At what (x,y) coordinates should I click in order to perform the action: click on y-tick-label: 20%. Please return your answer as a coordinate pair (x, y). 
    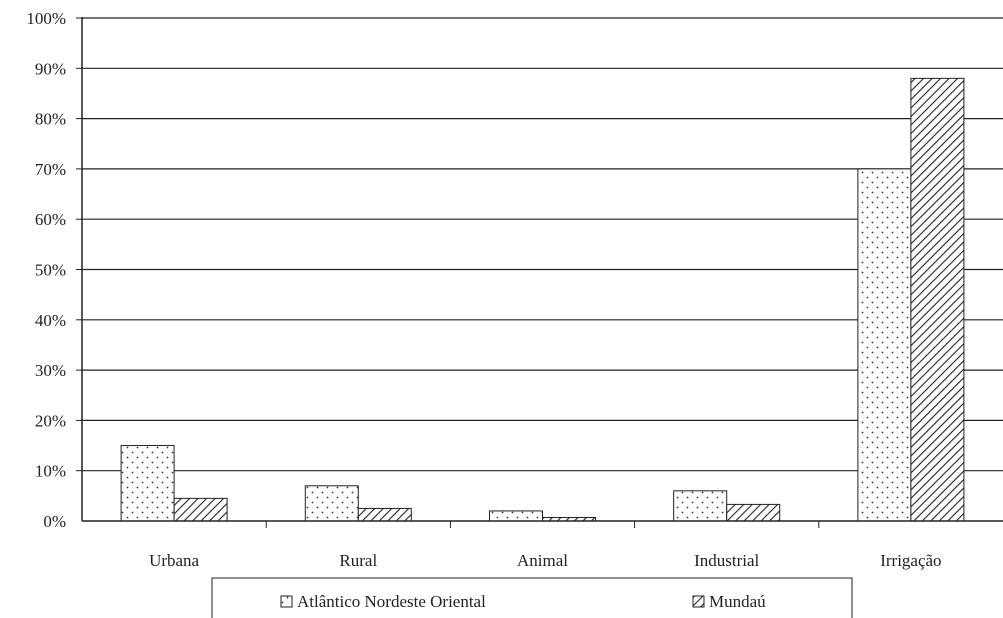
    Looking at the image, I should click on (50, 420).